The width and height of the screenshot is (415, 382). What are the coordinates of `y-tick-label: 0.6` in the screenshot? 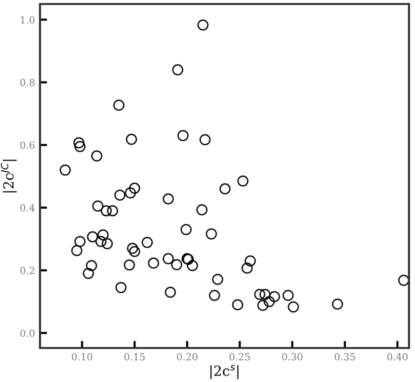 It's located at (27, 145).